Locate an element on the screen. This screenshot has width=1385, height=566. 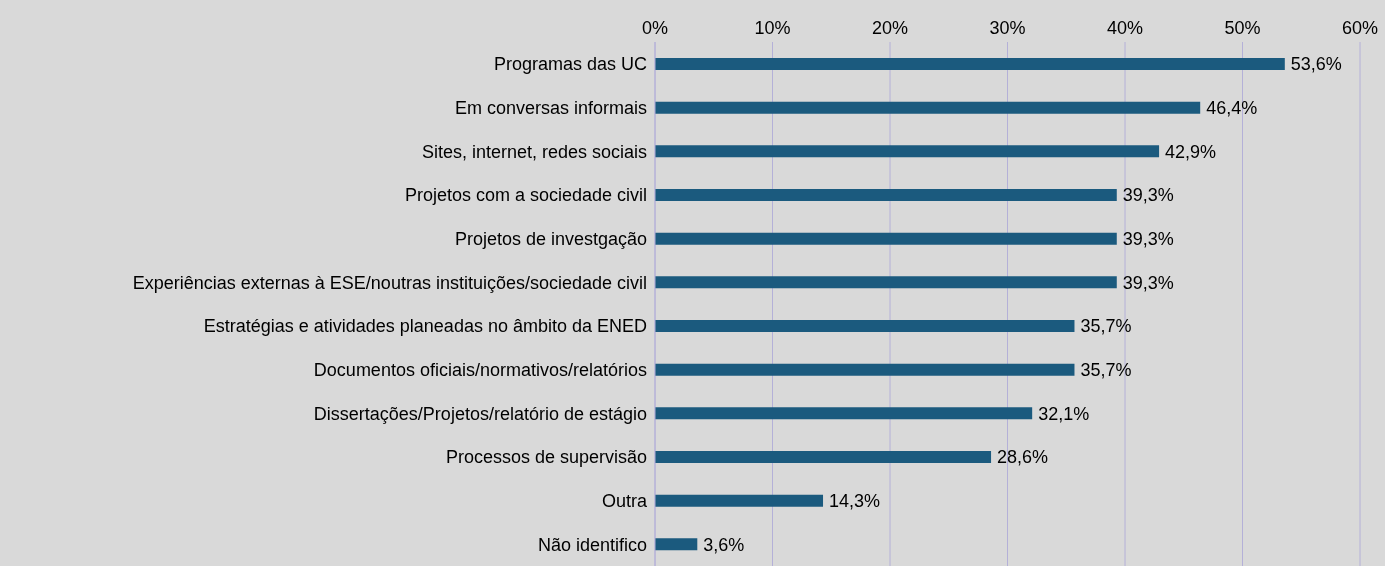
y-tick-label: Experiências externas à ESE/noutras instituições/sociedade civil is located at coordinates (389, 282).